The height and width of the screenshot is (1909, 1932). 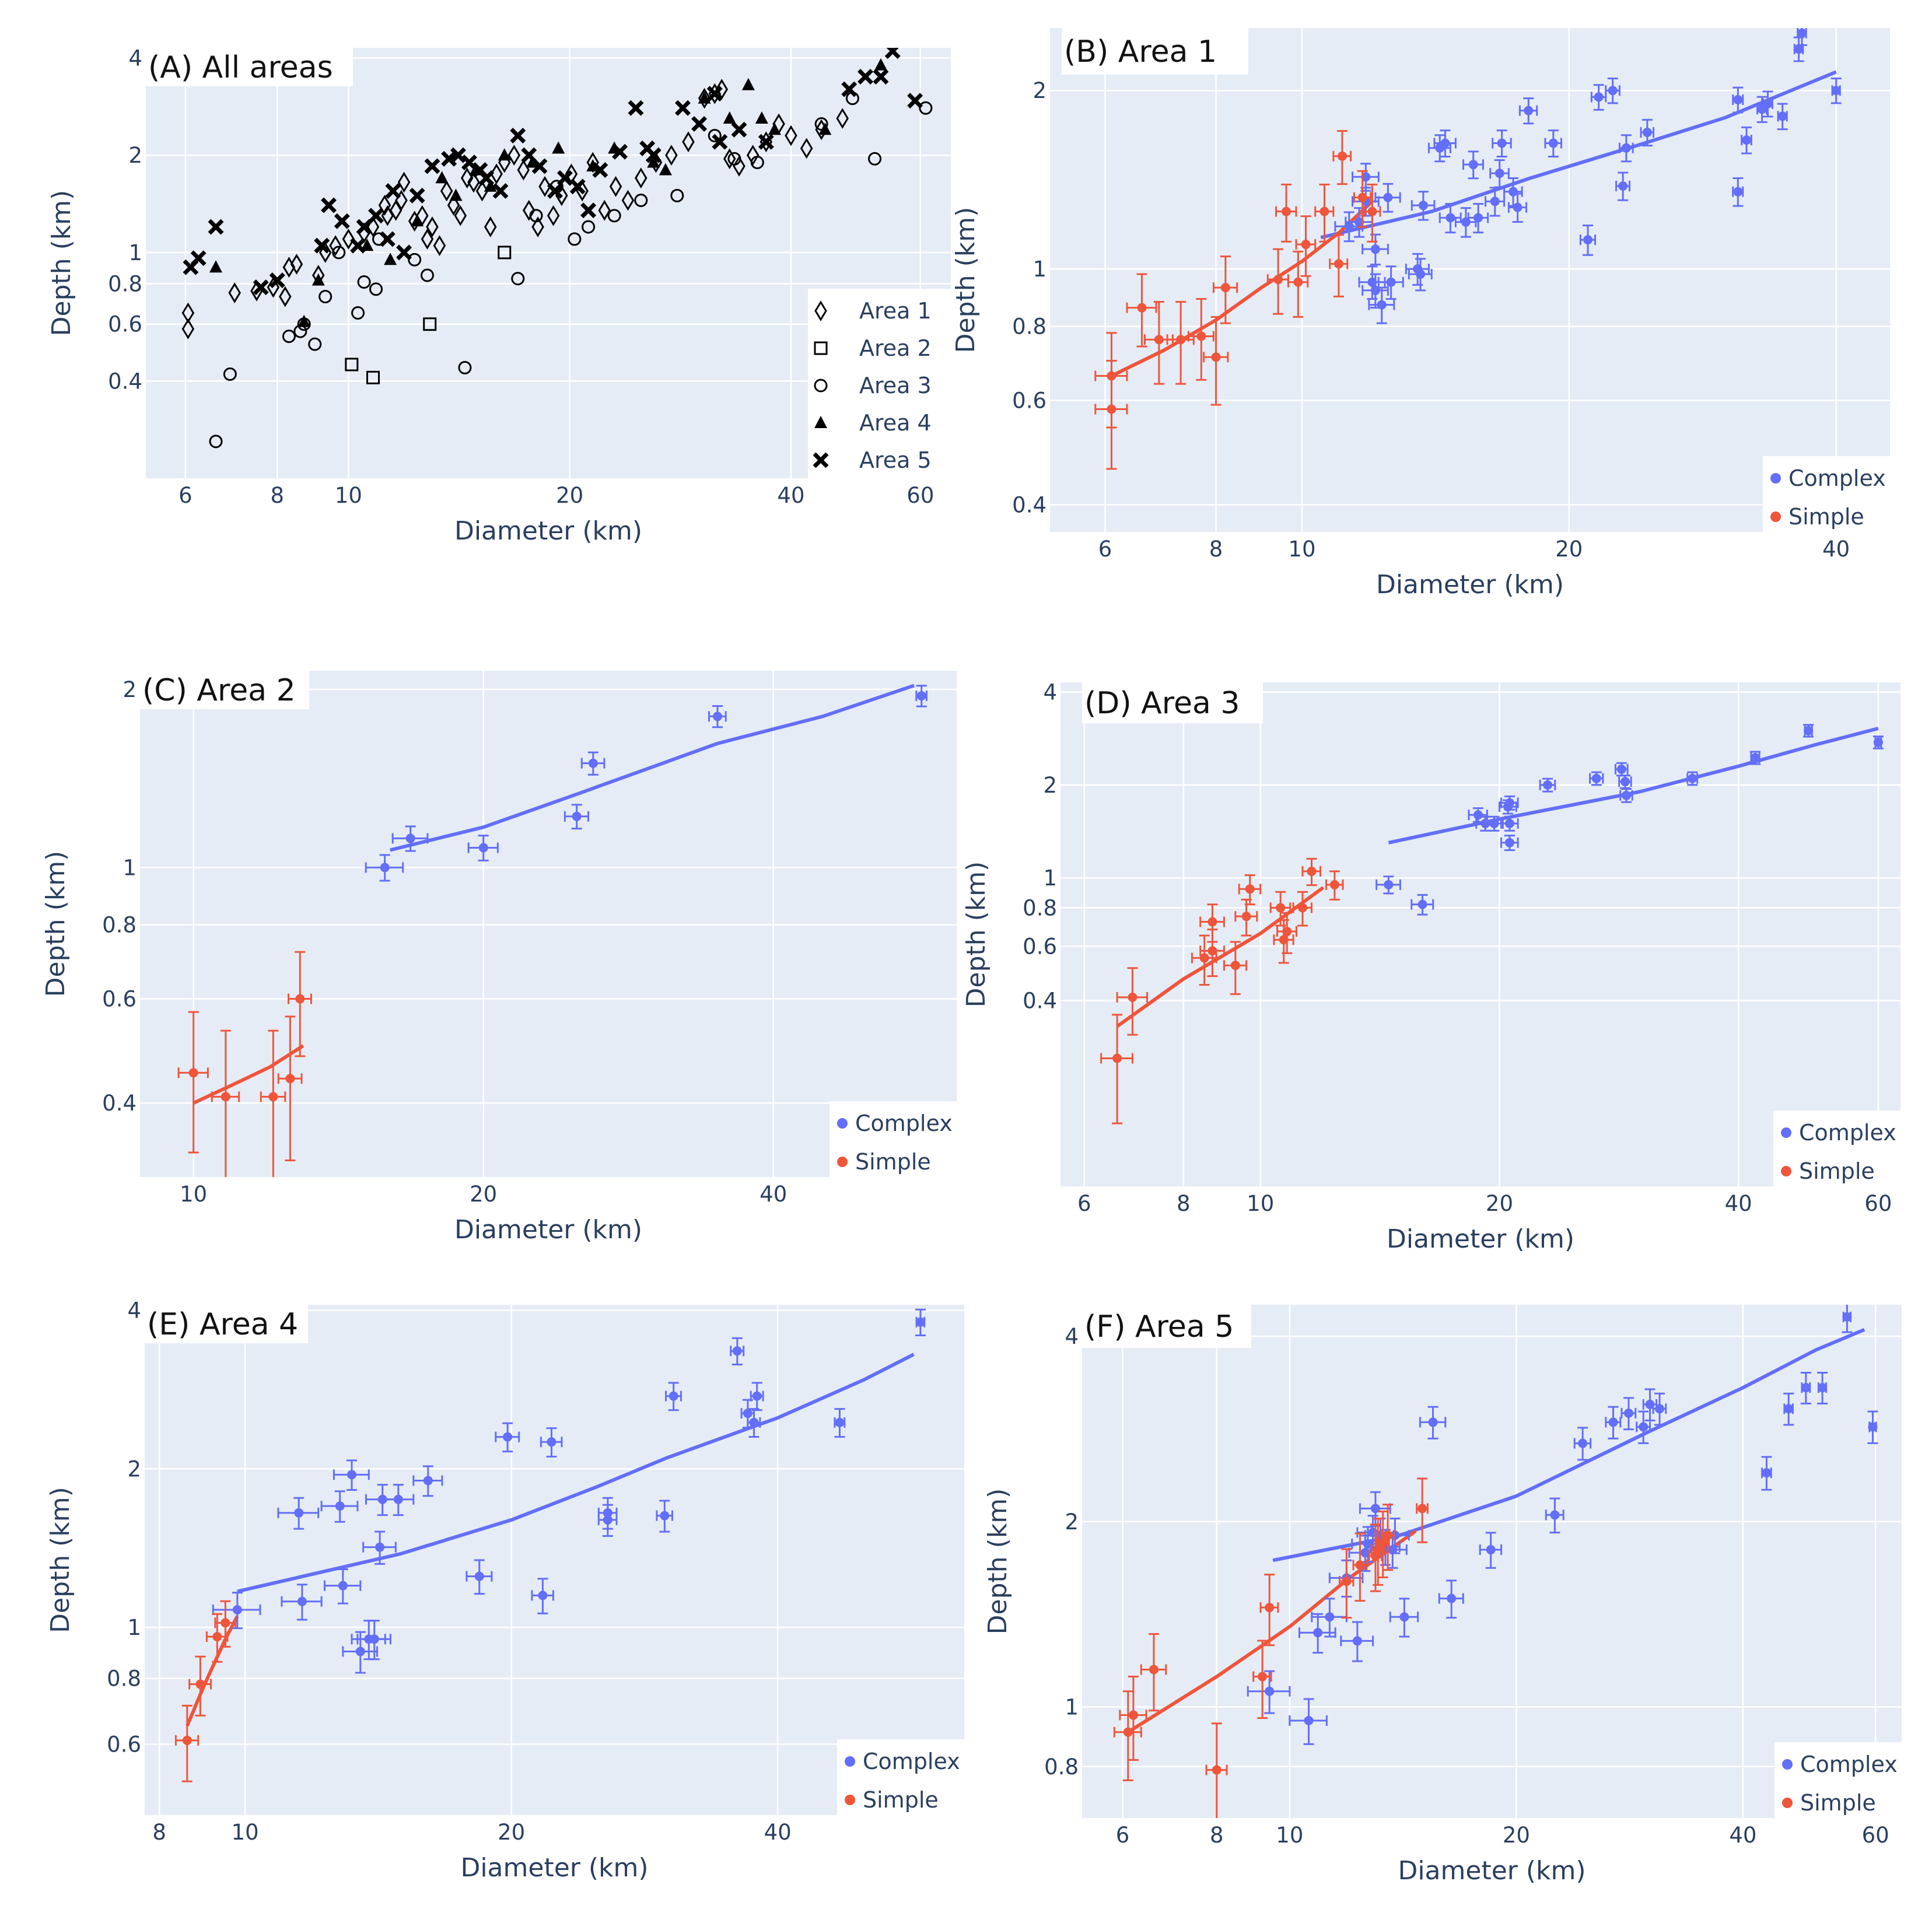 What do you see at coordinates (976, 934) in the screenshot?
I see `y-axis-title: Depth (km)` at bounding box center [976, 934].